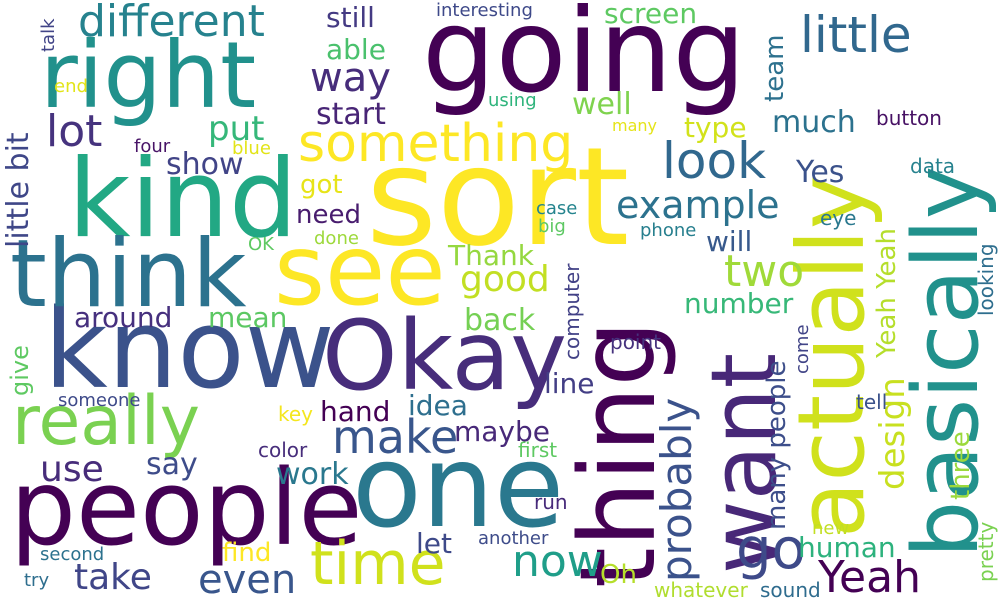  I want to click on word-looking: looking, so click(986, 279).